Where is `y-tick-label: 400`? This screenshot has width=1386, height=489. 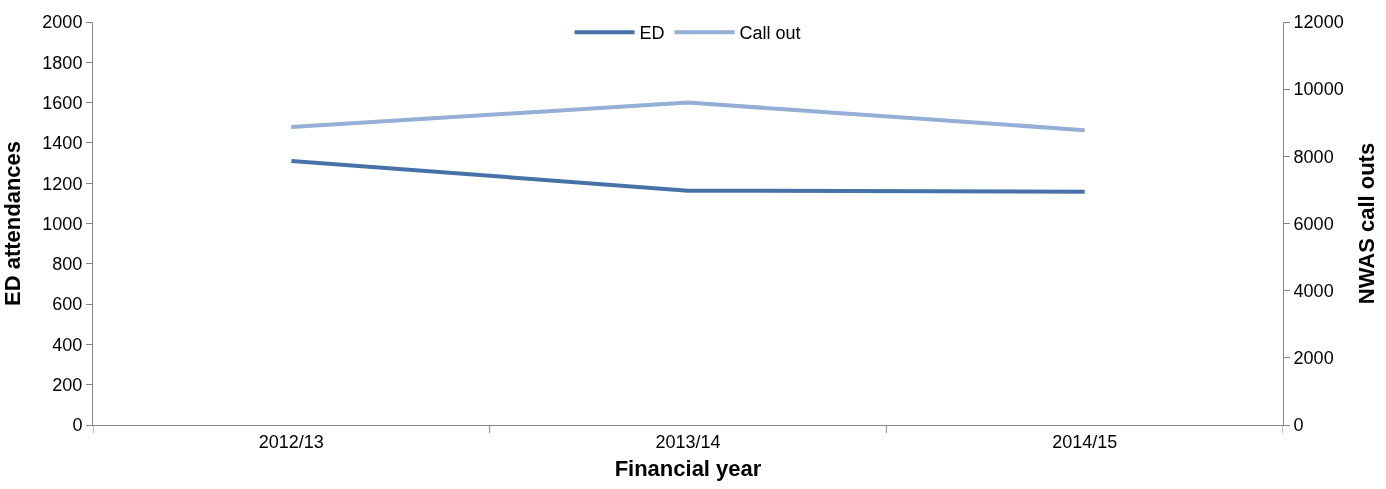 y-tick-label: 400 is located at coordinates (67, 344).